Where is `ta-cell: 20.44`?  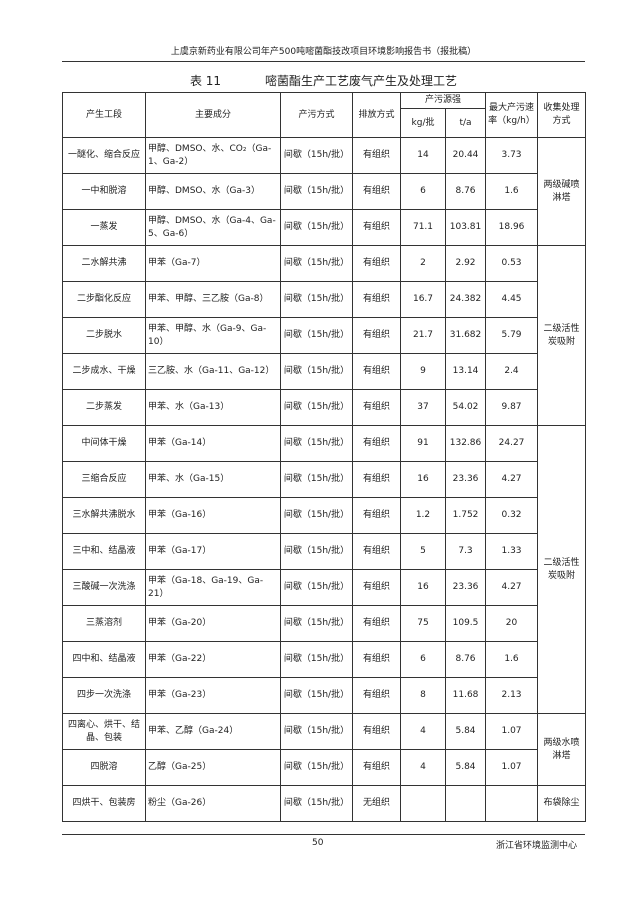
ta-cell: 20.44 is located at coordinates (465, 155).